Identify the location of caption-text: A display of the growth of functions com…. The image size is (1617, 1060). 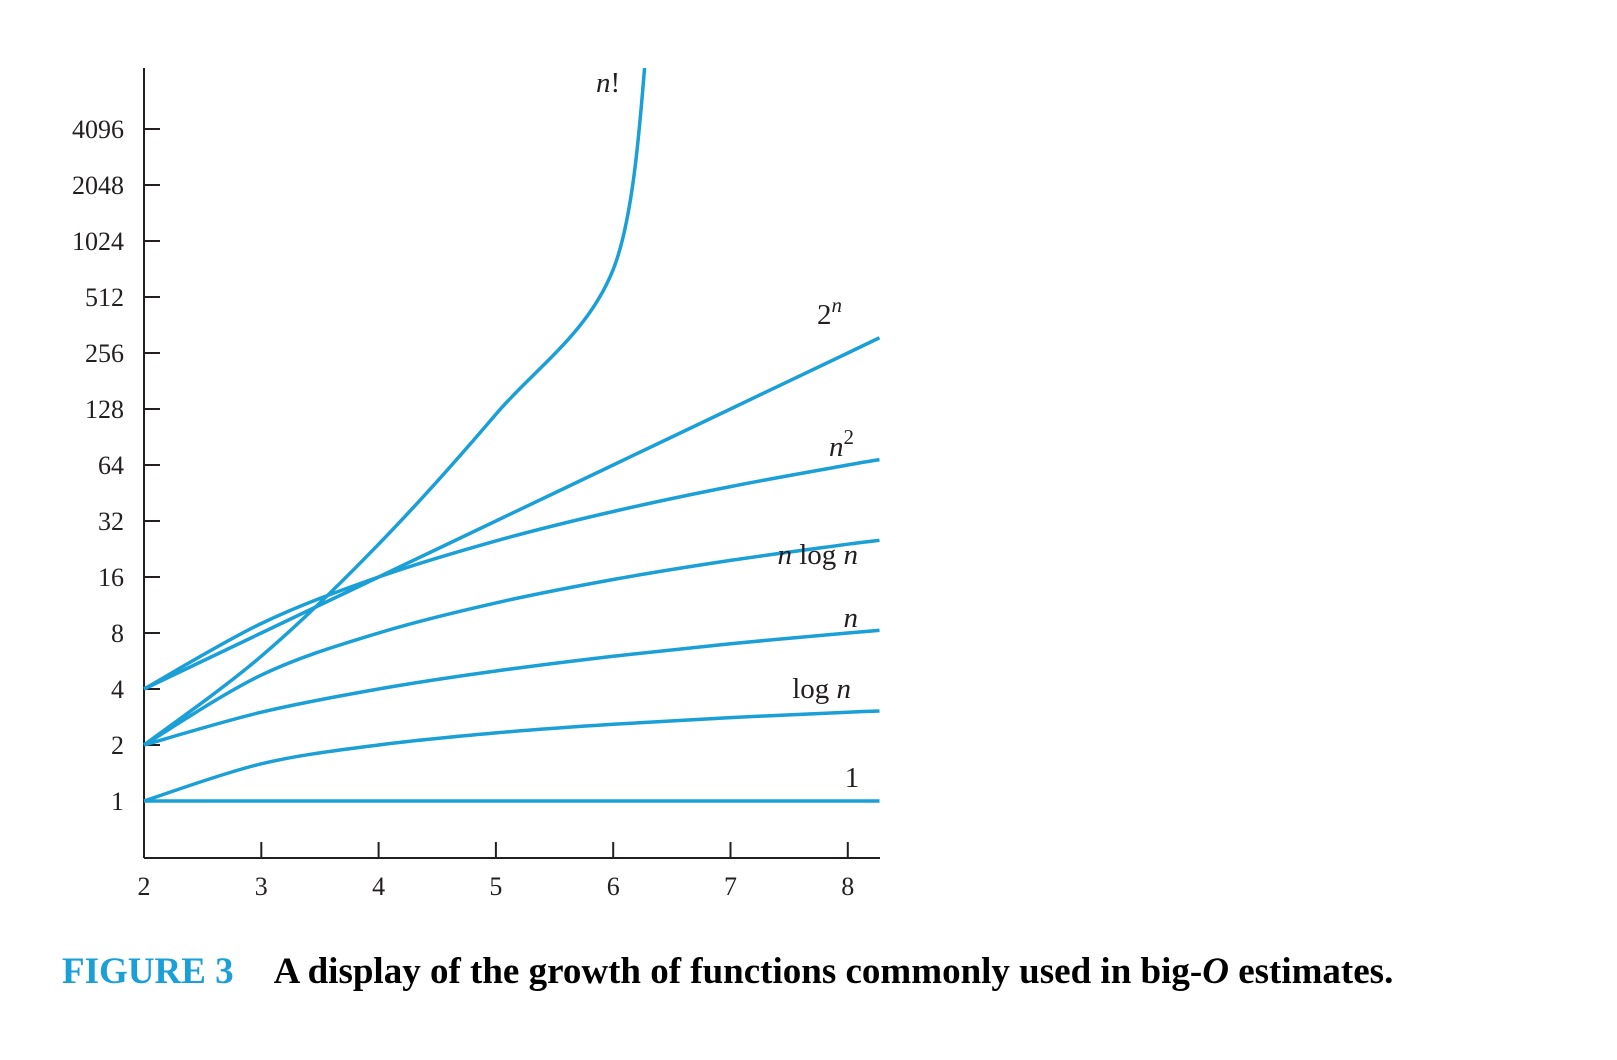
(738, 971).